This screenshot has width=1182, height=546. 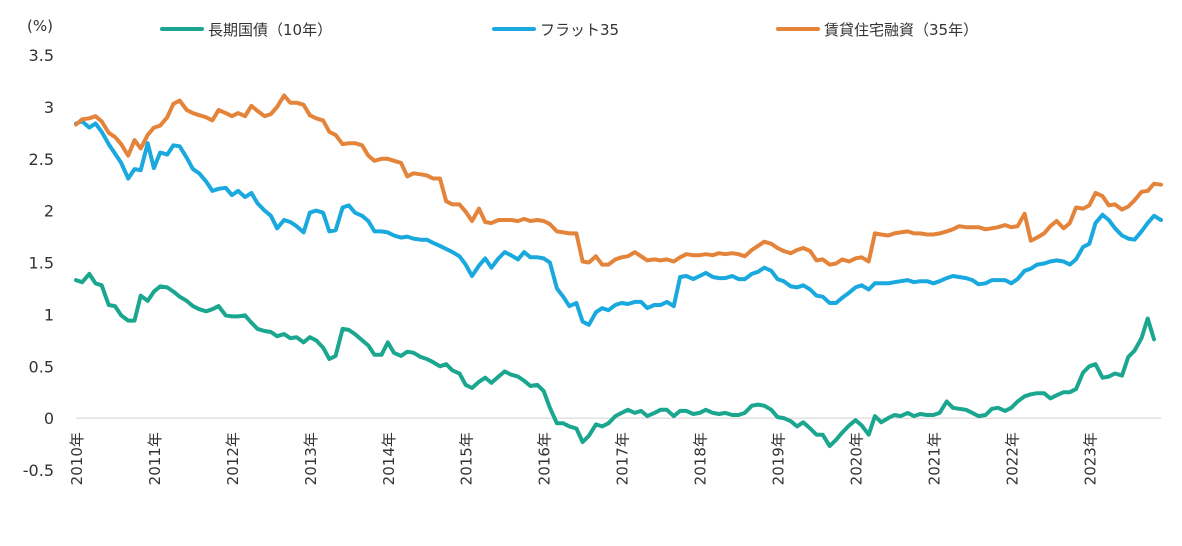 I want to click on legend-item-flat35: フラット35, so click(x=555, y=29).